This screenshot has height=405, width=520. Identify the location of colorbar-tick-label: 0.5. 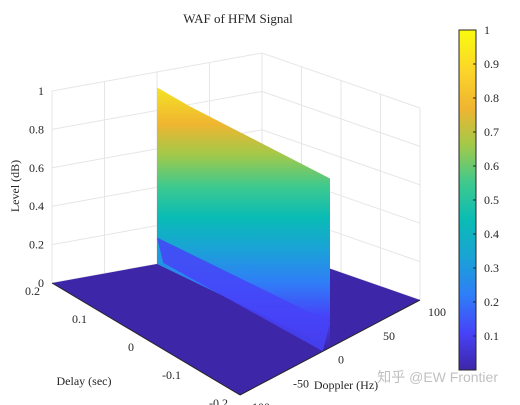
(491, 200).